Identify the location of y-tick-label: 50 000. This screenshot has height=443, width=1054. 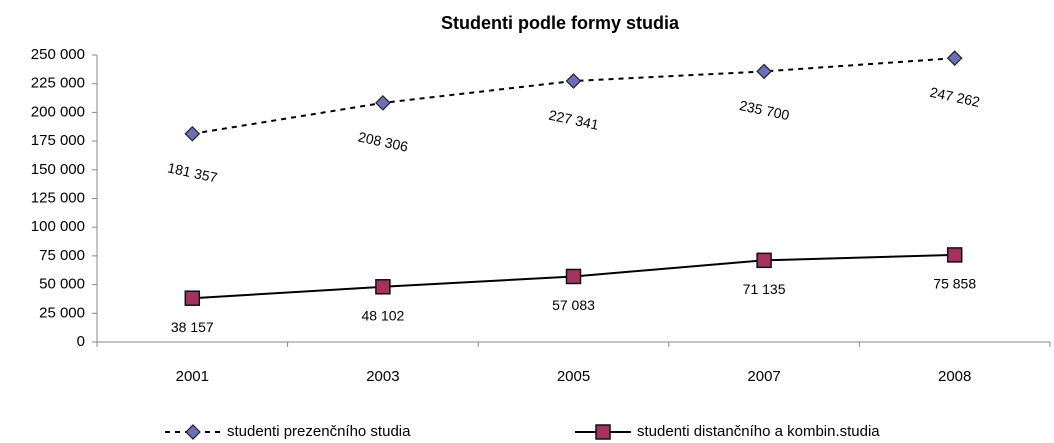
(62, 284).